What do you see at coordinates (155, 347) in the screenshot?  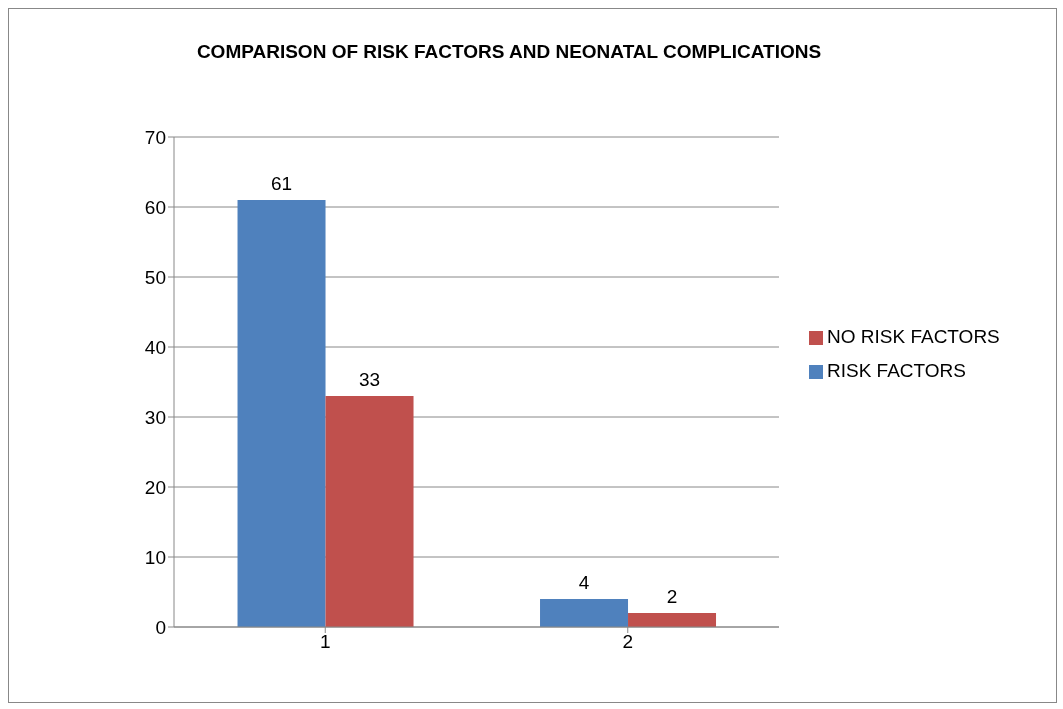 I see `y-tick-label: 40` at bounding box center [155, 347].